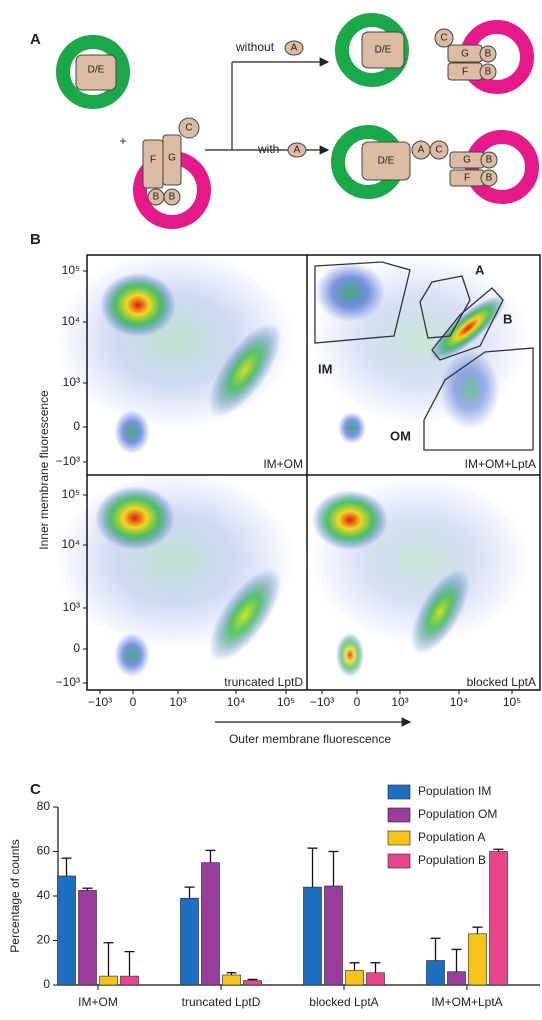 The width and height of the screenshot is (542, 1020). What do you see at coordinates (325, 368) in the screenshot?
I see `gate-label: IM` at bounding box center [325, 368].